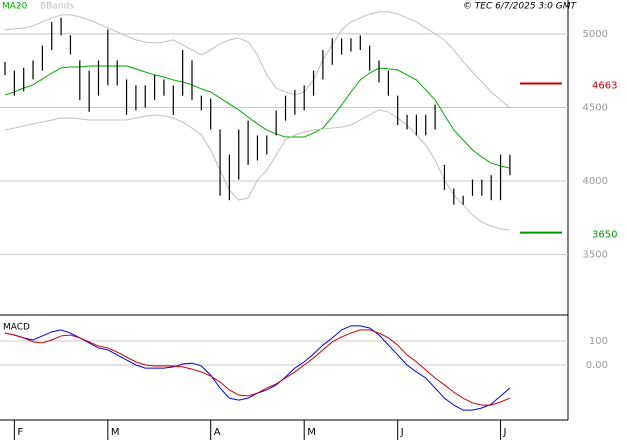  I want to click on y-tick-label: 4500, so click(595, 107).